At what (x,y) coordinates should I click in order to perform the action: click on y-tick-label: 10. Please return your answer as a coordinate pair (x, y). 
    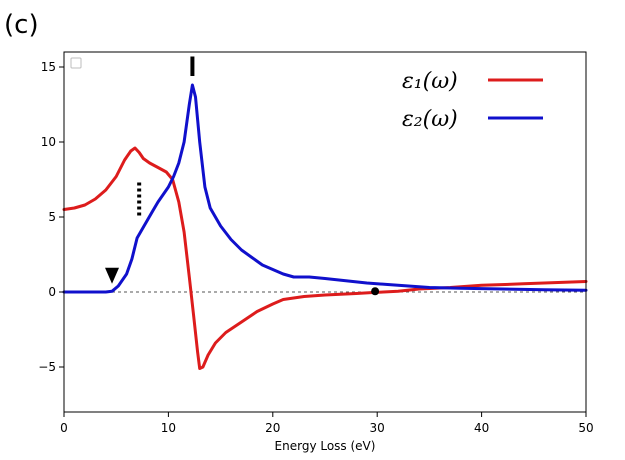
    Looking at the image, I should click on (48, 142).